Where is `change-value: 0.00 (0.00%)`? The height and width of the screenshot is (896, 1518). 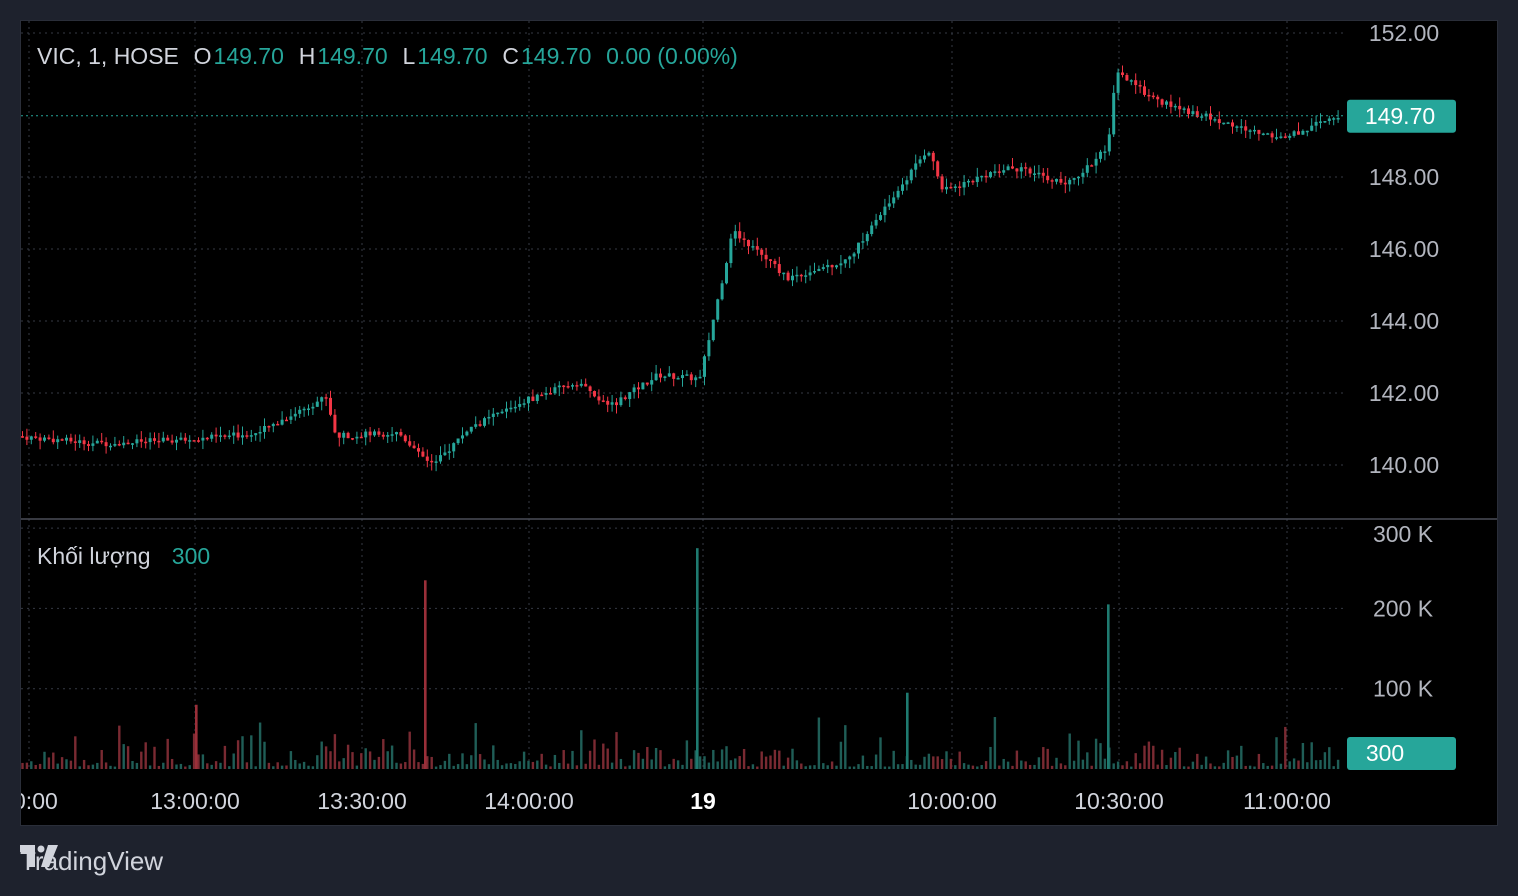 change-value: 0.00 (0.00%) is located at coordinates (672, 56).